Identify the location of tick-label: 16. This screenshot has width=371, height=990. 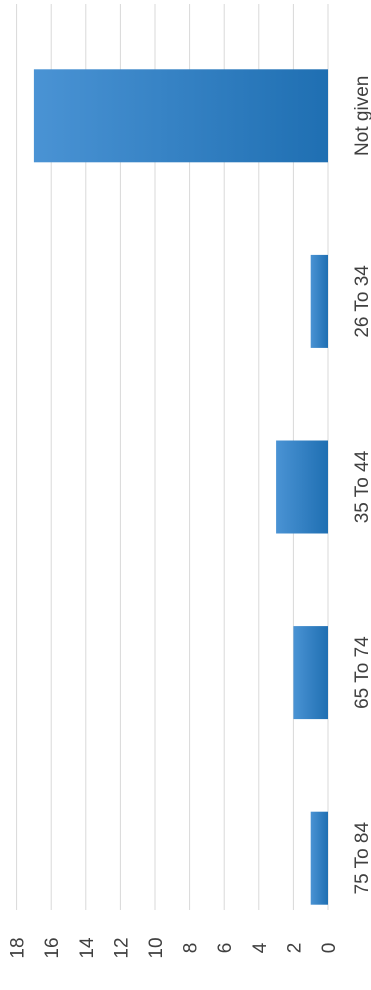
(52, 947).